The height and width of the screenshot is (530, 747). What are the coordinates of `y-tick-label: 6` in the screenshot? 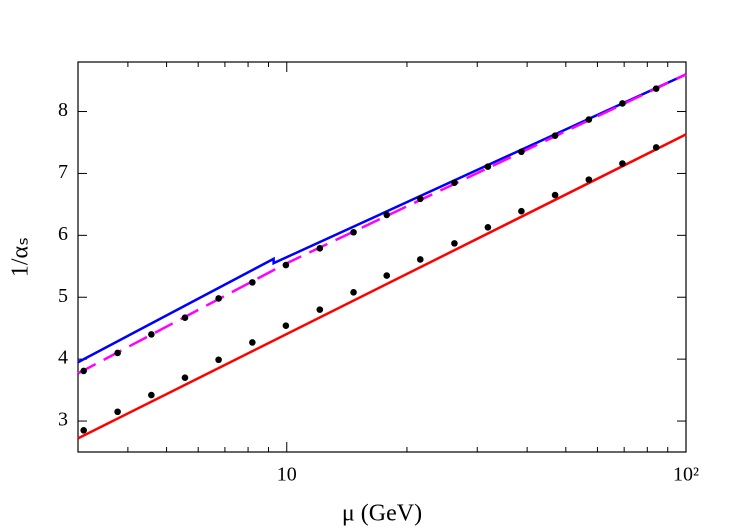 It's located at (63, 234).